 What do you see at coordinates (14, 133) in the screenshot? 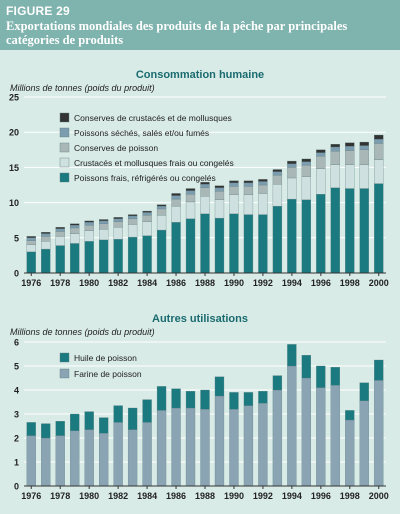
I see `y-tick-label: 20` at bounding box center [14, 133].